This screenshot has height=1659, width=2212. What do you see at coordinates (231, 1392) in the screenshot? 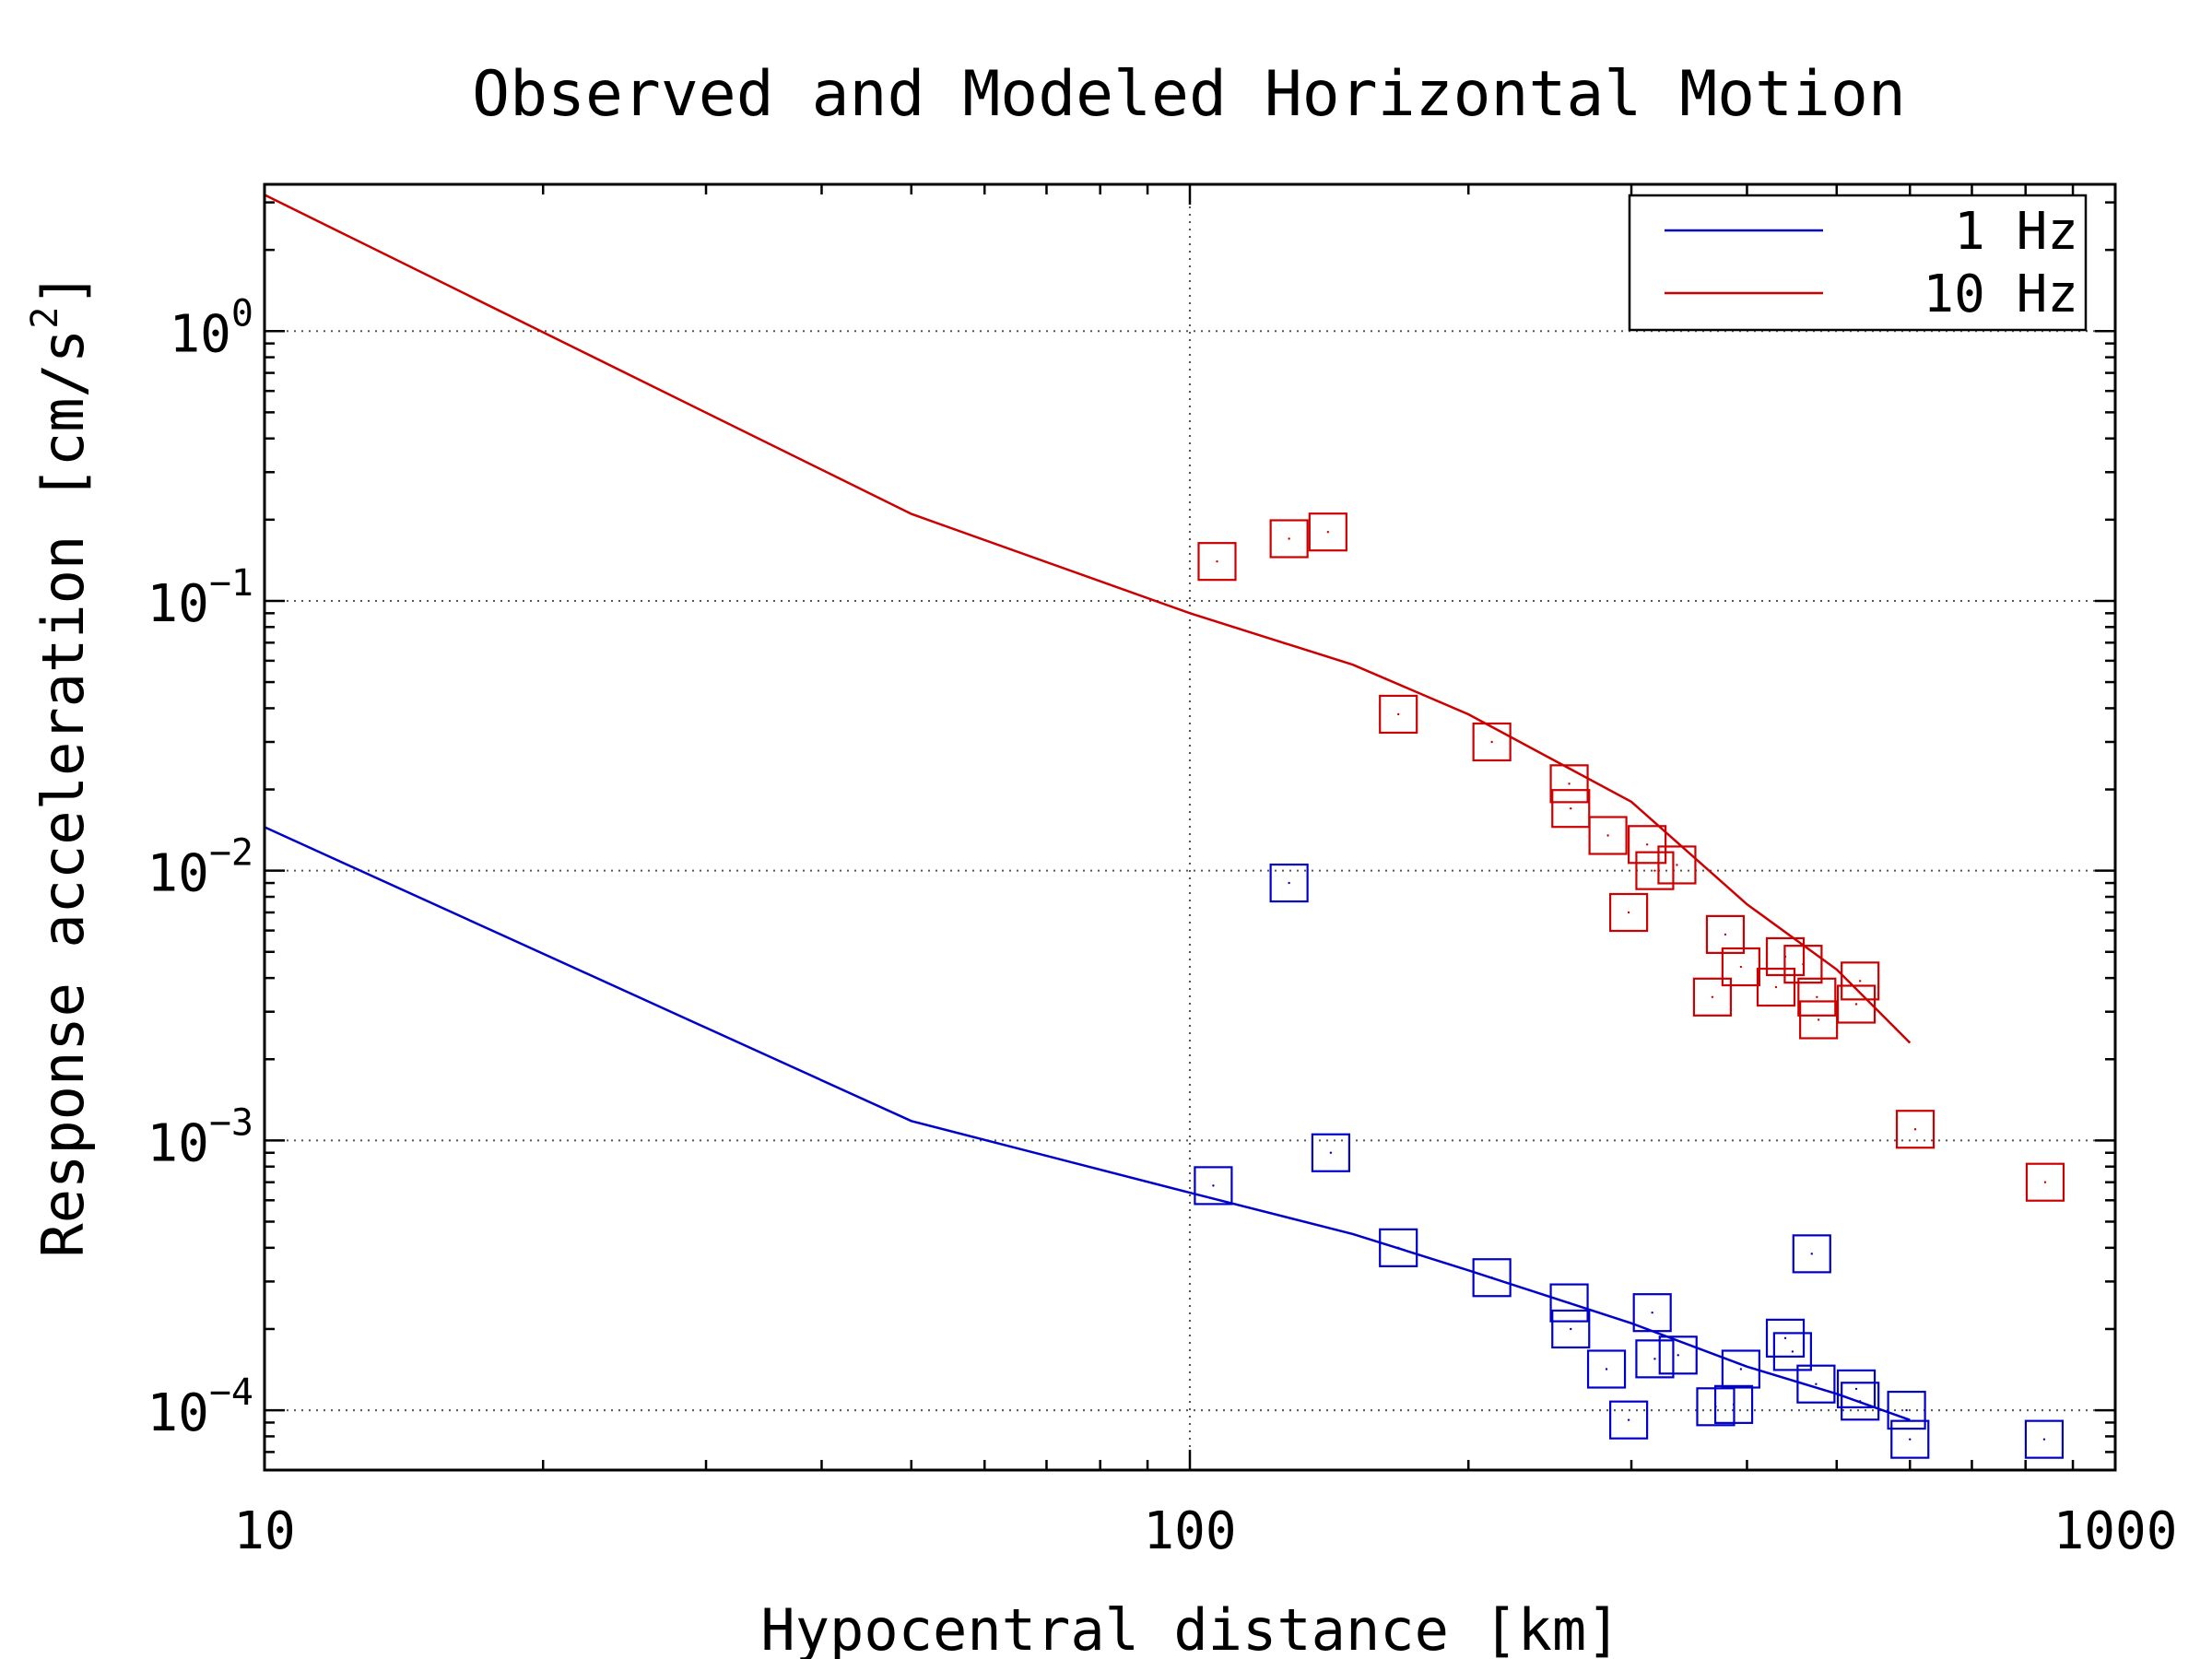
I see `y-tick-exponent: −4` at bounding box center [231, 1392].